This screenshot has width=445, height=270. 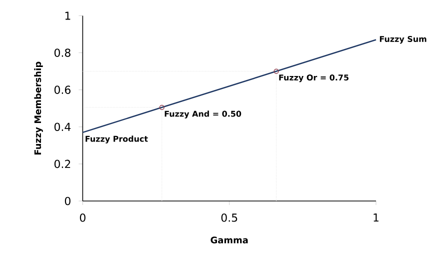 I want to click on x-tick-label: 0.5, so click(x=229, y=218).